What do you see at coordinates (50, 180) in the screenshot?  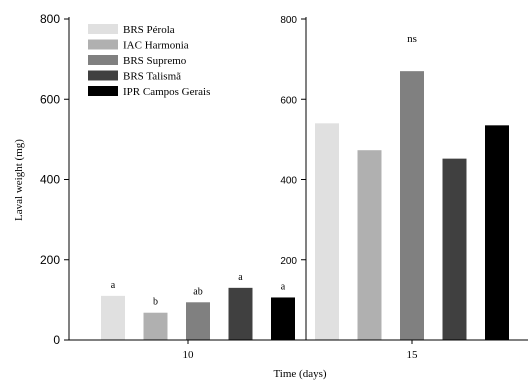 I see `panel1-y-tick-label-3: 400` at bounding box center [50, 180].